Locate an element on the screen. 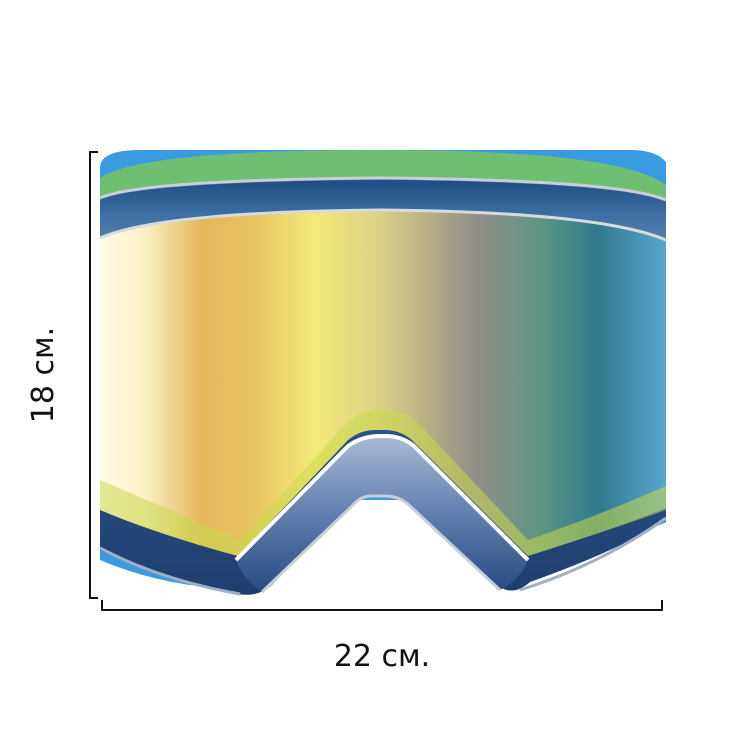  nose-inner-outline is located at coordinates (381, 544).